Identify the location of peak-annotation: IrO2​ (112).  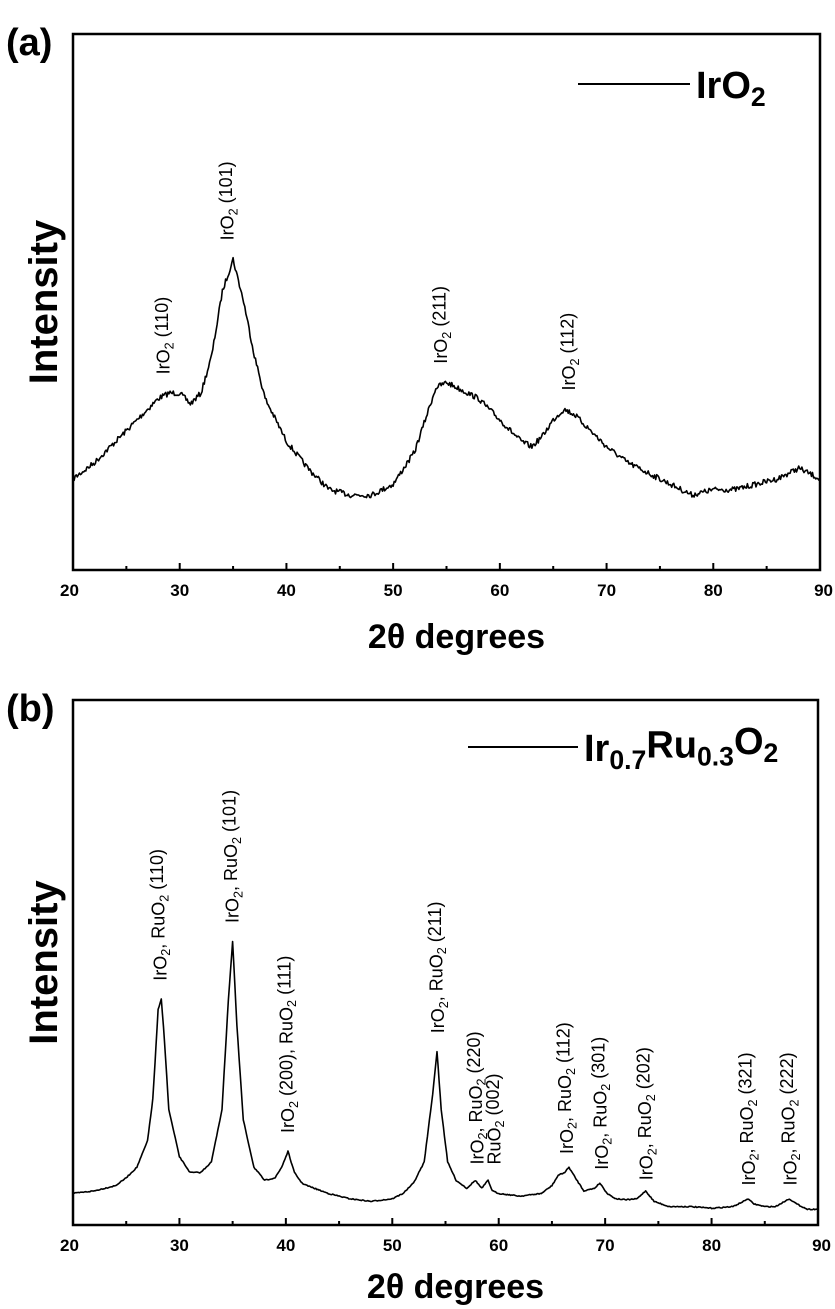
(570, 352).